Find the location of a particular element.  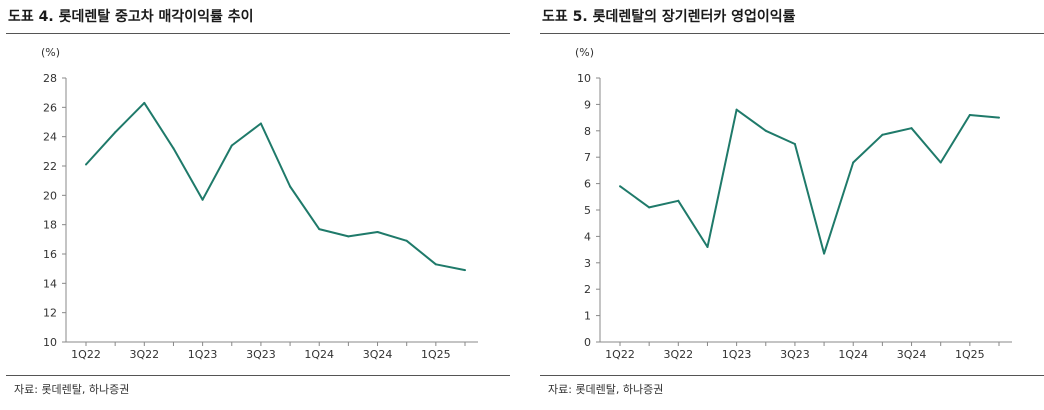

y-tick-label: 9 is located at coordinates (587, 104).